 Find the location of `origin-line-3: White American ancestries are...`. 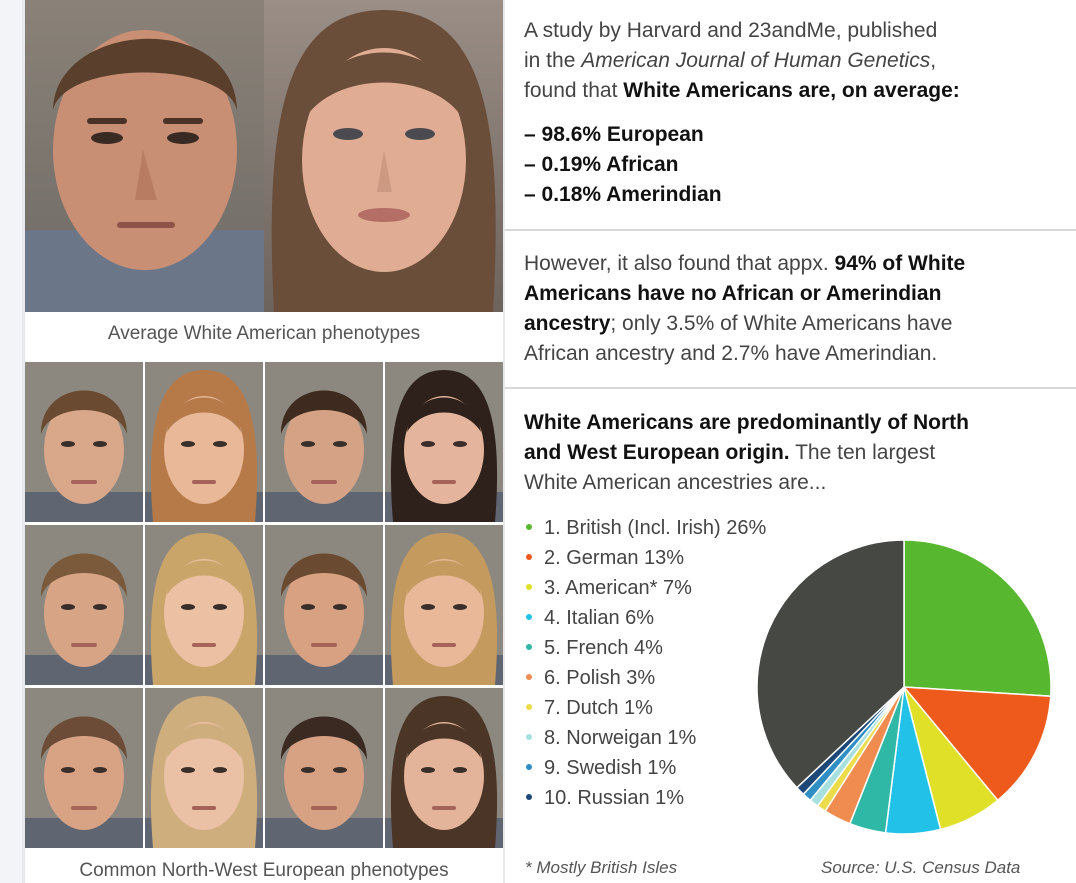

origin-line-3: White American ancestries are... is located at coordinates (675, 482).